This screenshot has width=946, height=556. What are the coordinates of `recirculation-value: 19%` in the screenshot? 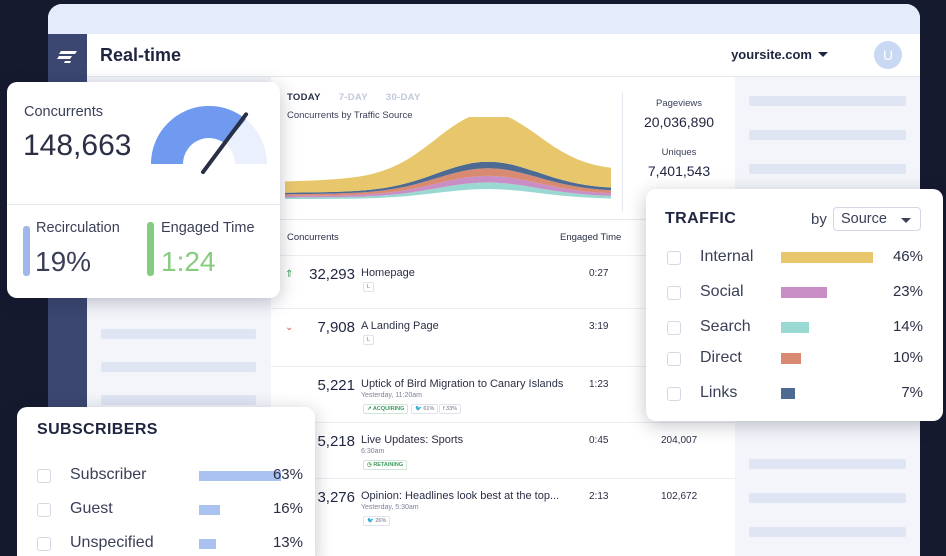 It's located at (63, 261).